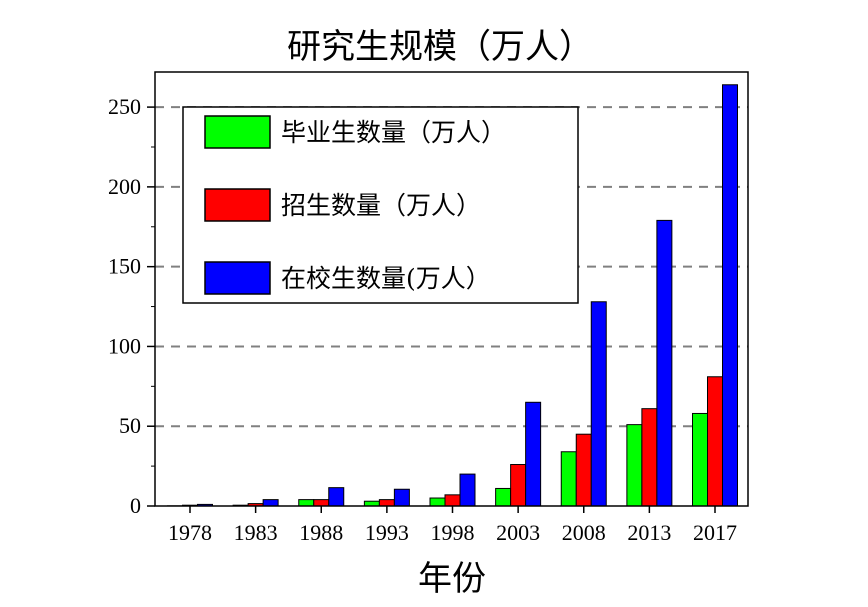 Image resolution: width=868 pixels, height=607 pixels. Describe the element at coordinates (256, 532) in the screenshot. I see `x-tick-label: 1983` at that location.